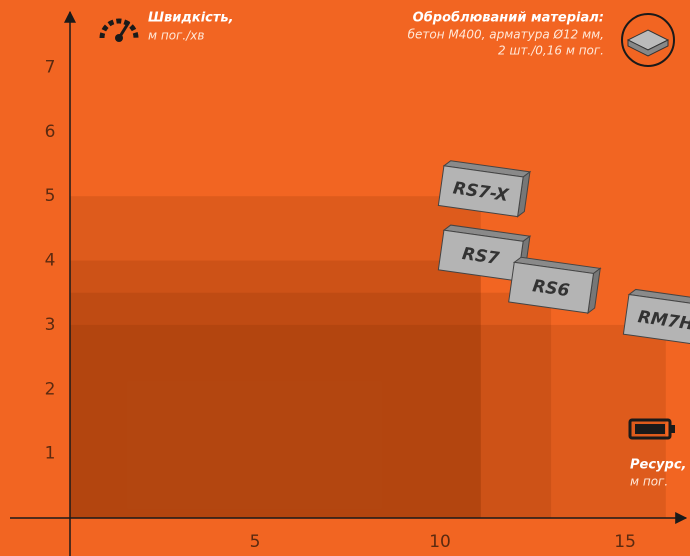 The image size is (690, 556). I want to click on y-tick-label: 4, so click(50, 261).